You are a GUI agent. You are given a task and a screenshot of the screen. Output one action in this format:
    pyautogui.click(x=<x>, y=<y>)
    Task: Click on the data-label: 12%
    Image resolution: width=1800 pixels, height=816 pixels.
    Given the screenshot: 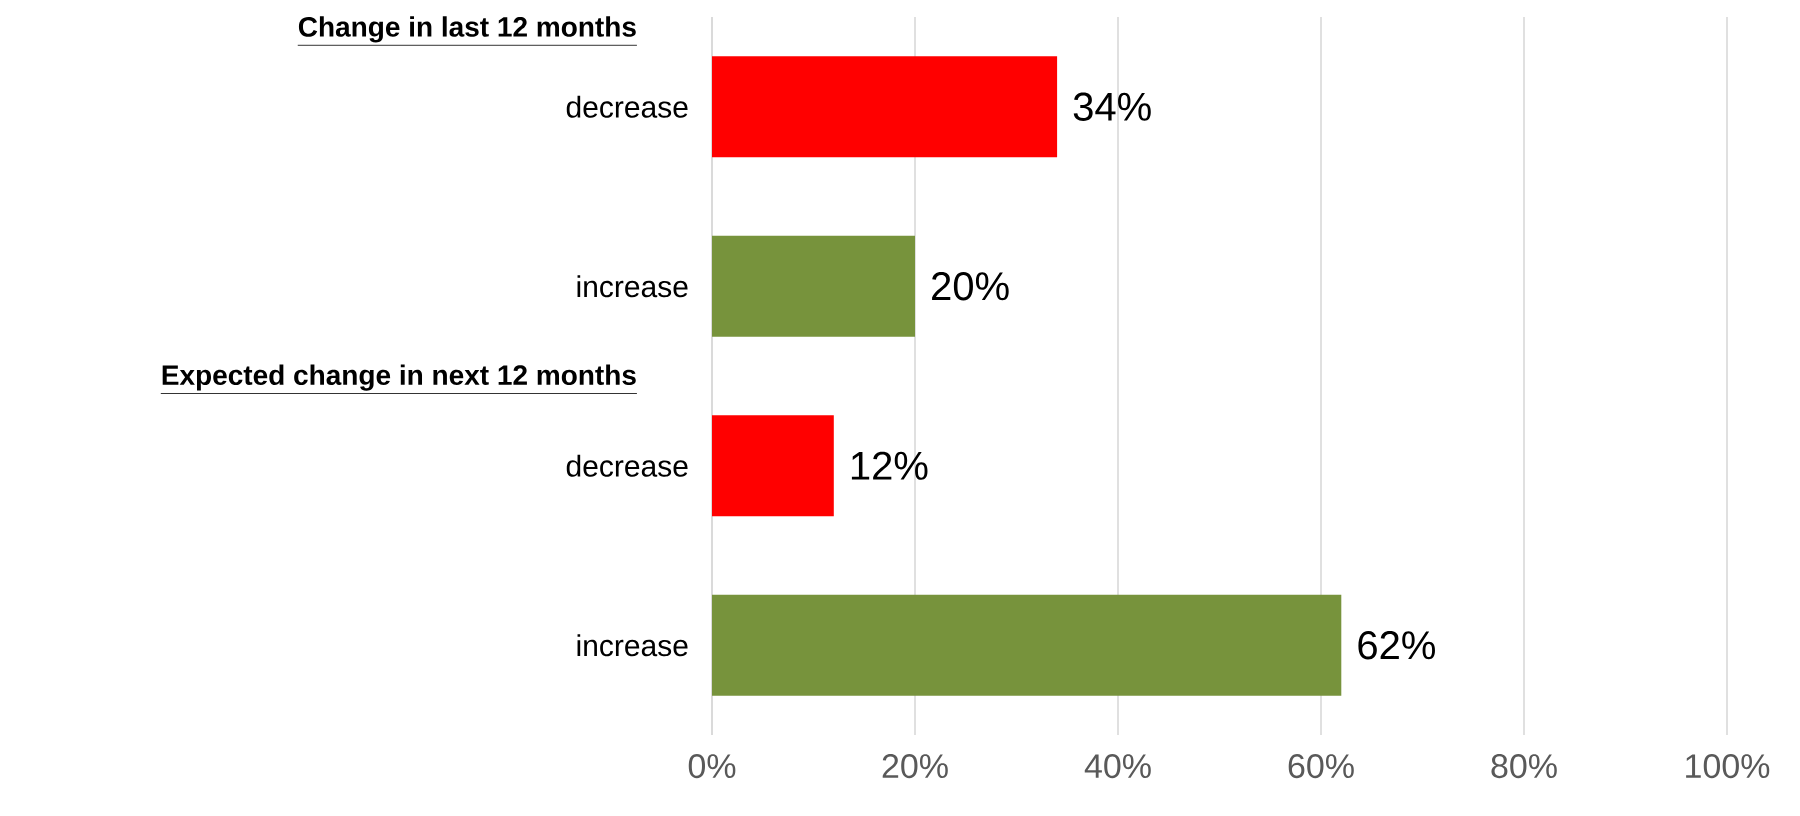 What is the action you would take?
    pyautogui.click(x=889, y=465)
    